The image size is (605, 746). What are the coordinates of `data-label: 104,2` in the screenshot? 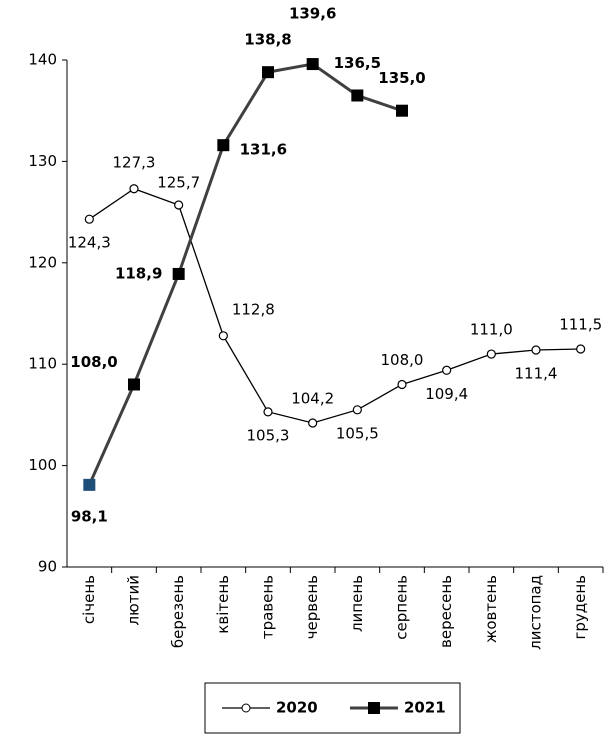 It's located at (312, 399).